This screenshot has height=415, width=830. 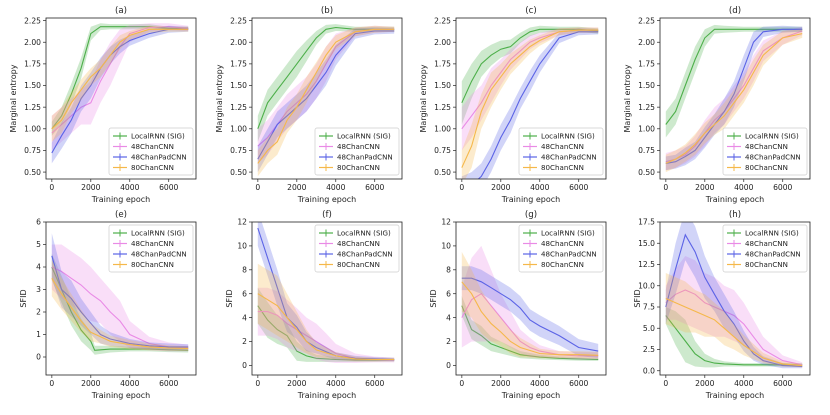 I want to click on y-tick-label: 8, so click(x=244, y=270).